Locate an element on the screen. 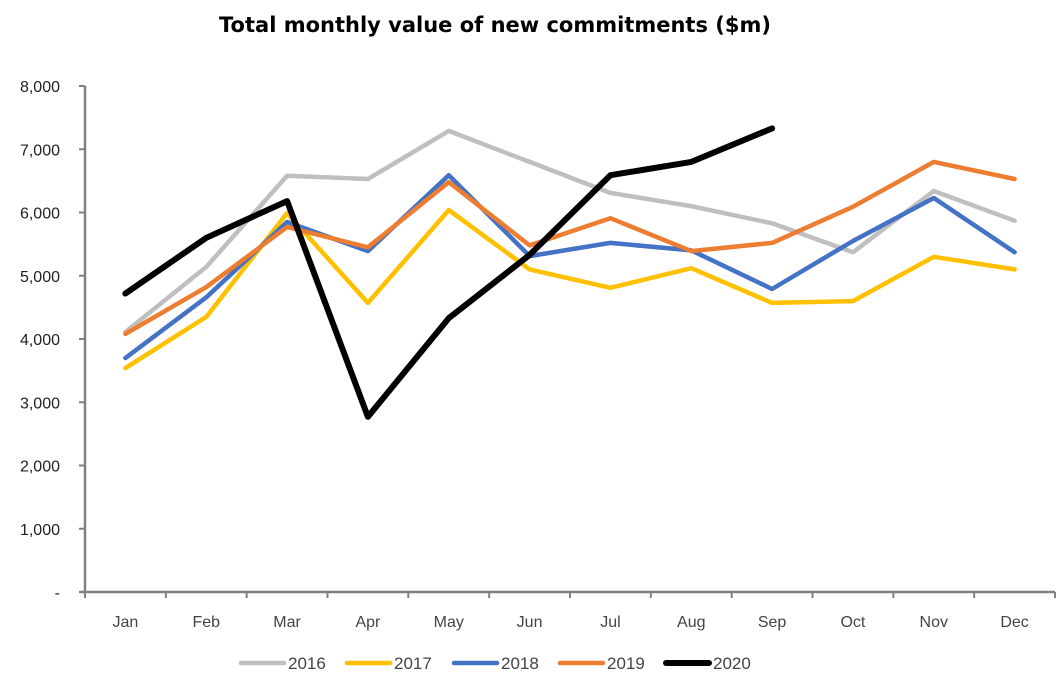 The width and height of the screenshot is (1061, 688). x-tick-label: May is located at coordinates (449, 622).